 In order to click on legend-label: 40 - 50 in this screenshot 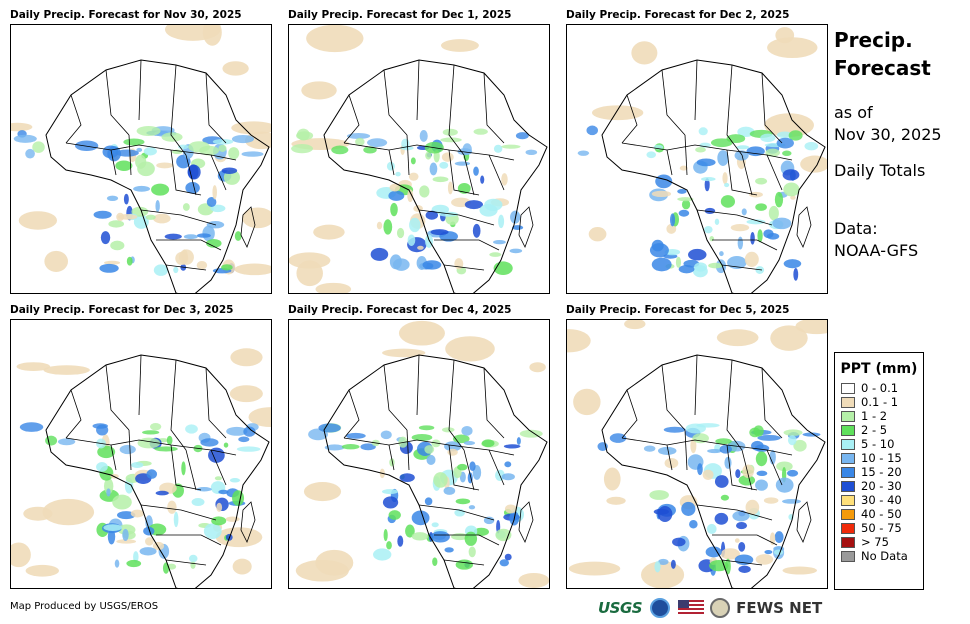, I will do `click(881, 514)`.